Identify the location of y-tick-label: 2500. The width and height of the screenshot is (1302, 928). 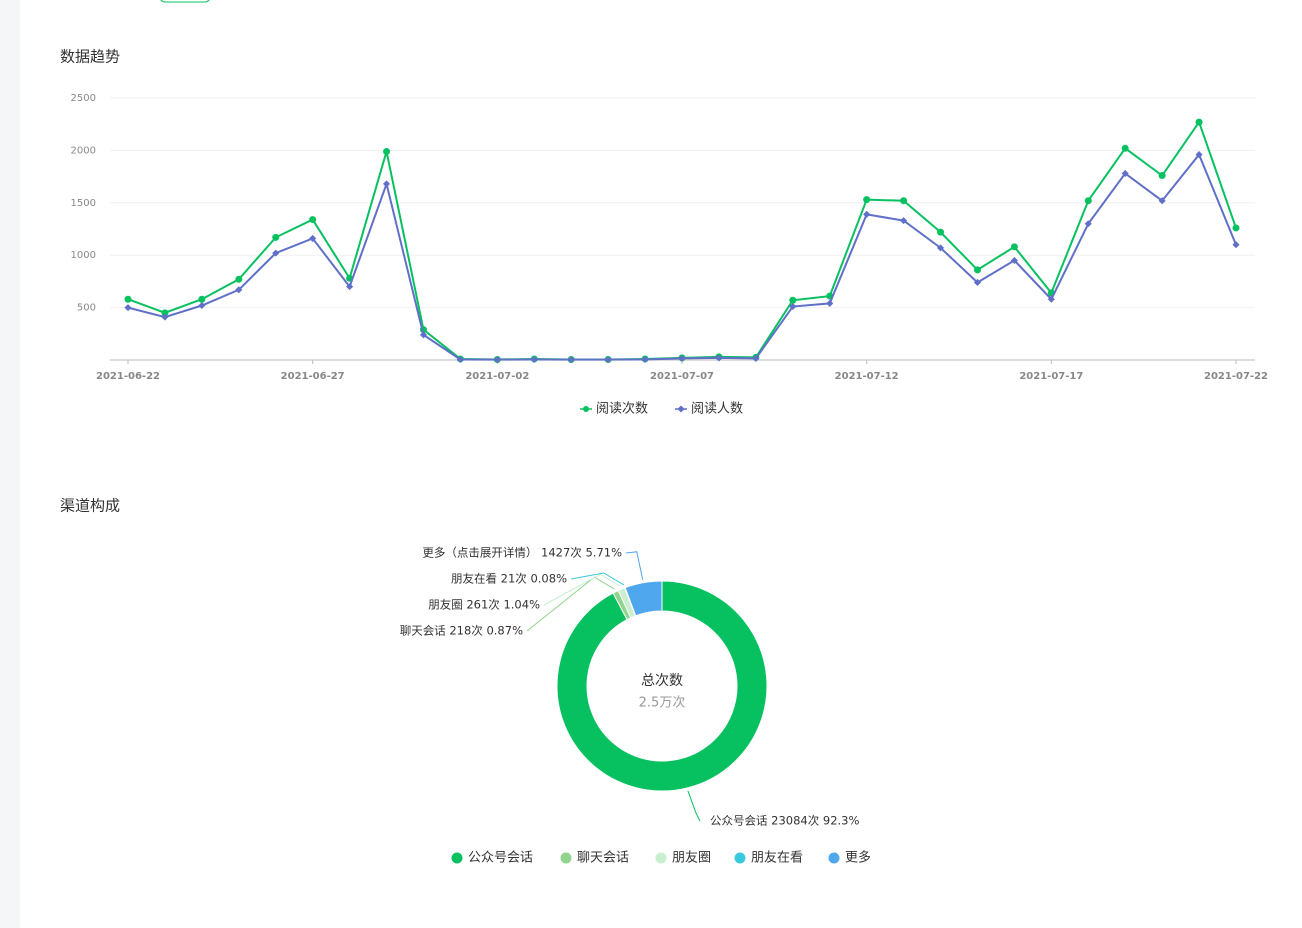
(83, 98).